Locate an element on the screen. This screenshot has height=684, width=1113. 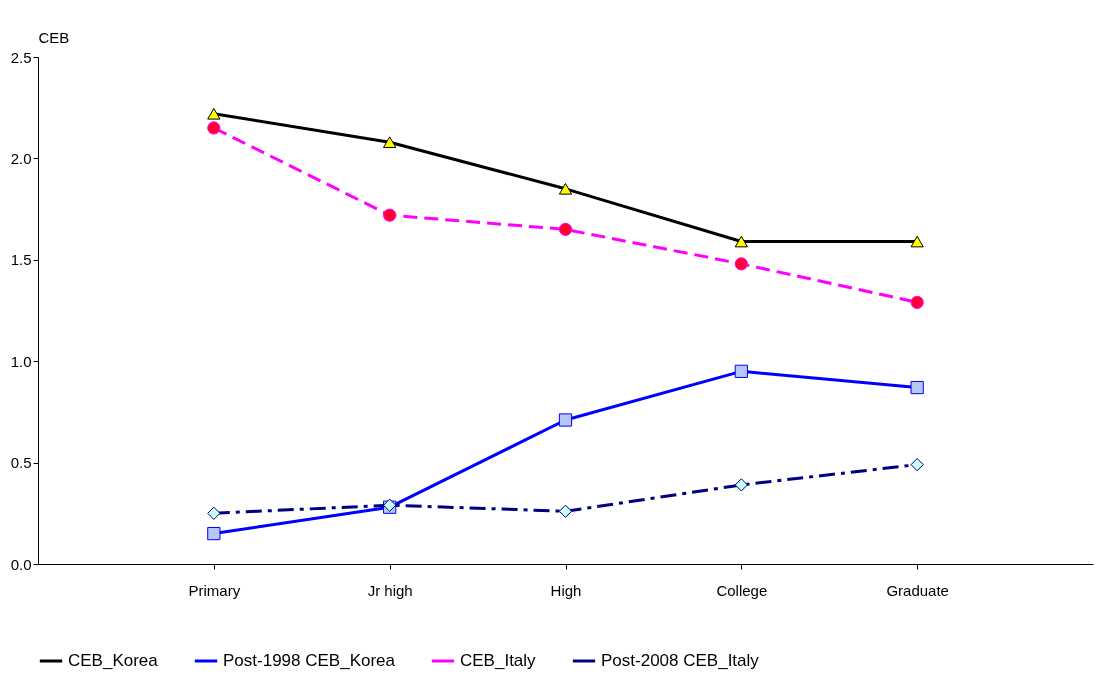
x-tick-label: Graduate is located at coordinates (917, 590).